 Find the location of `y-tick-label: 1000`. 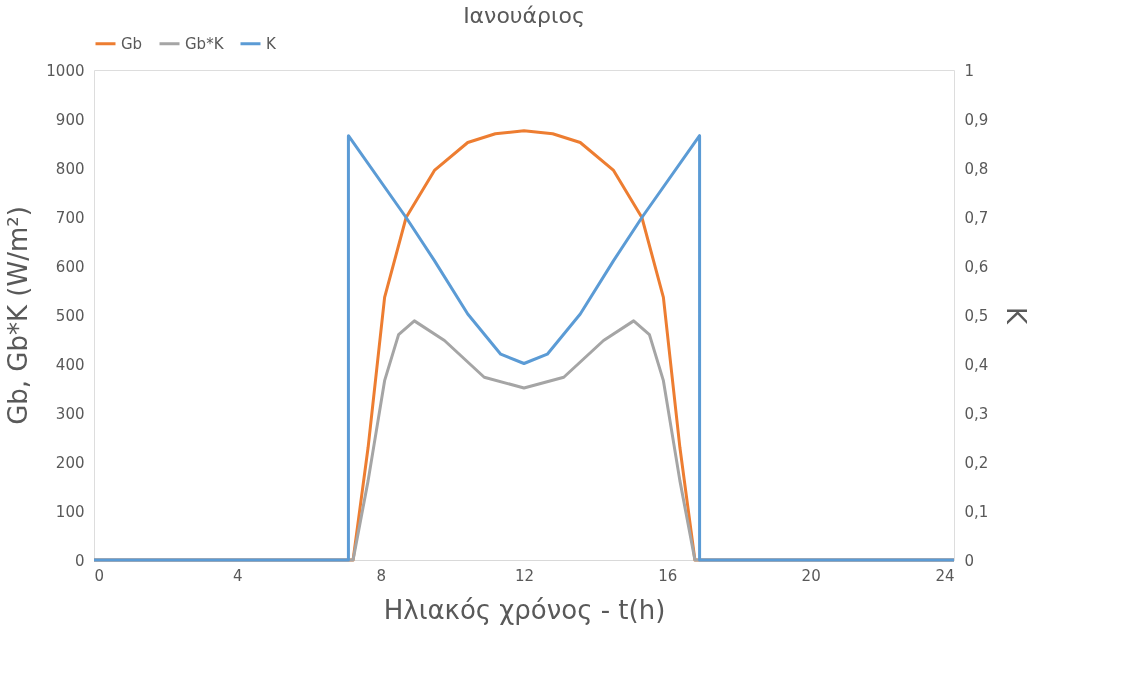

y-tick-label: 1000 is located at coordinates (65, 70).